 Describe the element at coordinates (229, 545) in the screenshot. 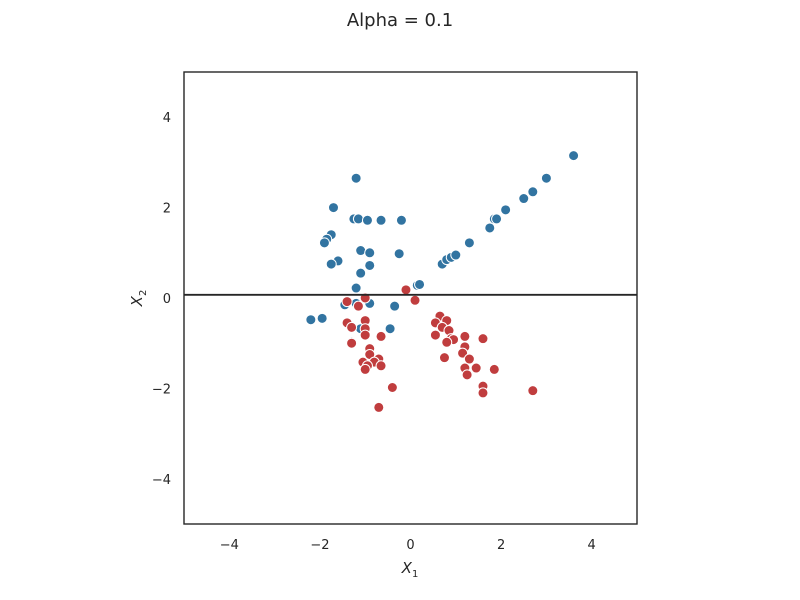

I see `x-tick-label: −4` at that location.